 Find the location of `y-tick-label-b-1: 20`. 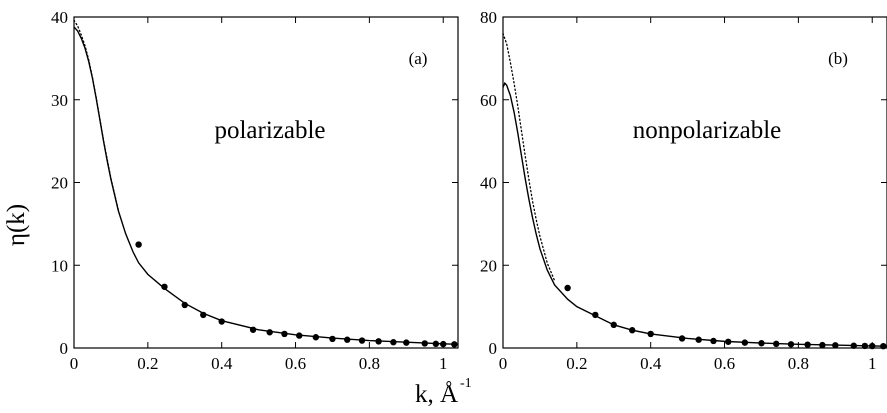

y-tick-label-b-1: 20 is located at coordinates (488, 265).